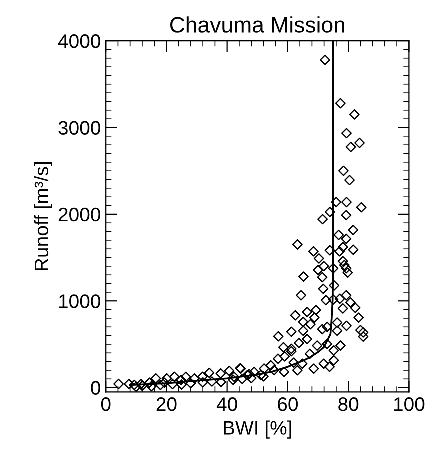  I want to click on y-tick-label: 2000, so click(79, 215).